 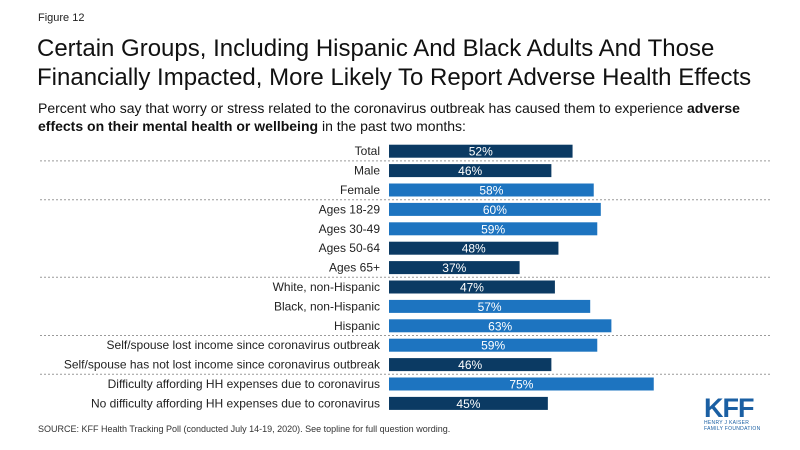 I want to click on logo-mark: KFF, so click(x=729, y=408).